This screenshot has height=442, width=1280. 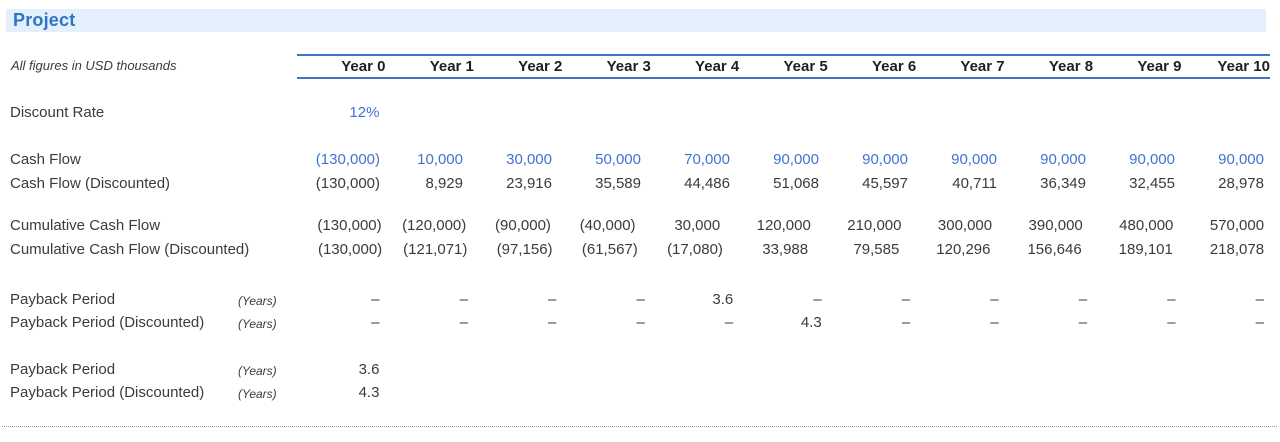 What do you see at coordinates (523, 225) in the screenshot?
I see `value-cell: (90,000)` at bounding box center [523, 225].